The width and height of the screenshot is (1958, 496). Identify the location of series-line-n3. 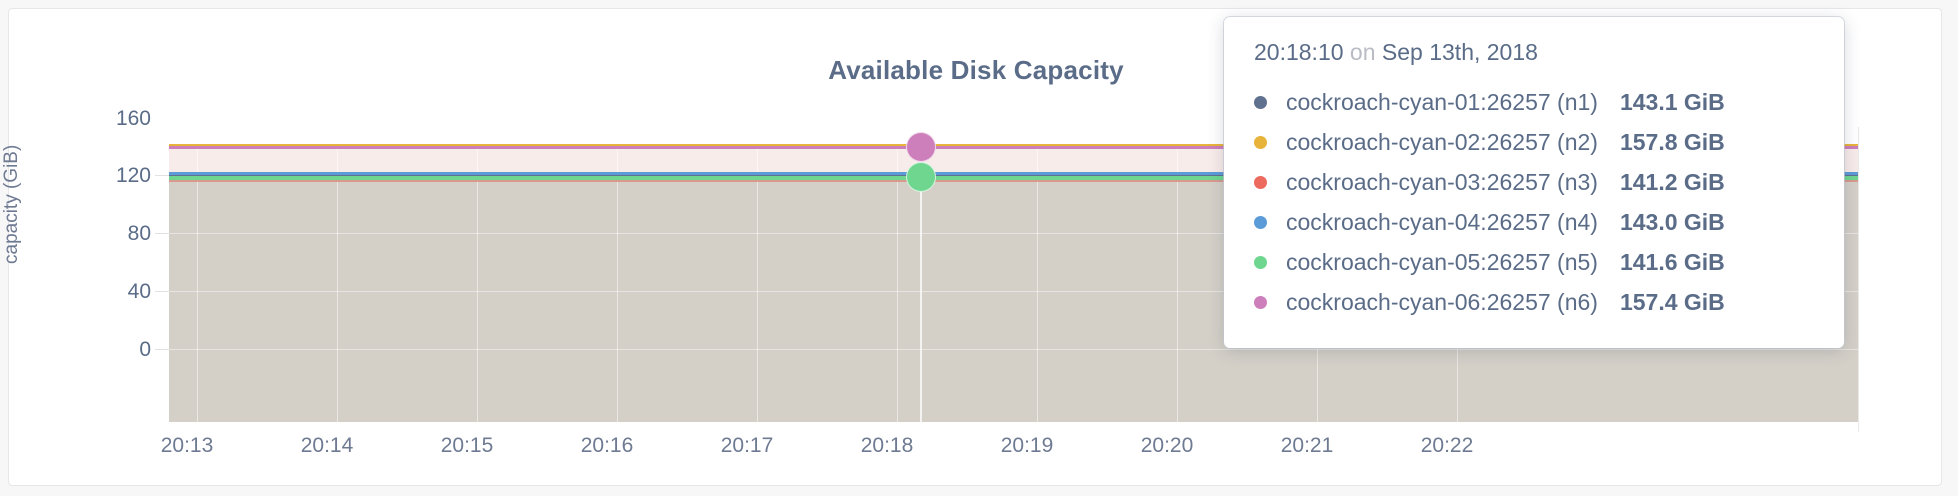
(1014, 181).